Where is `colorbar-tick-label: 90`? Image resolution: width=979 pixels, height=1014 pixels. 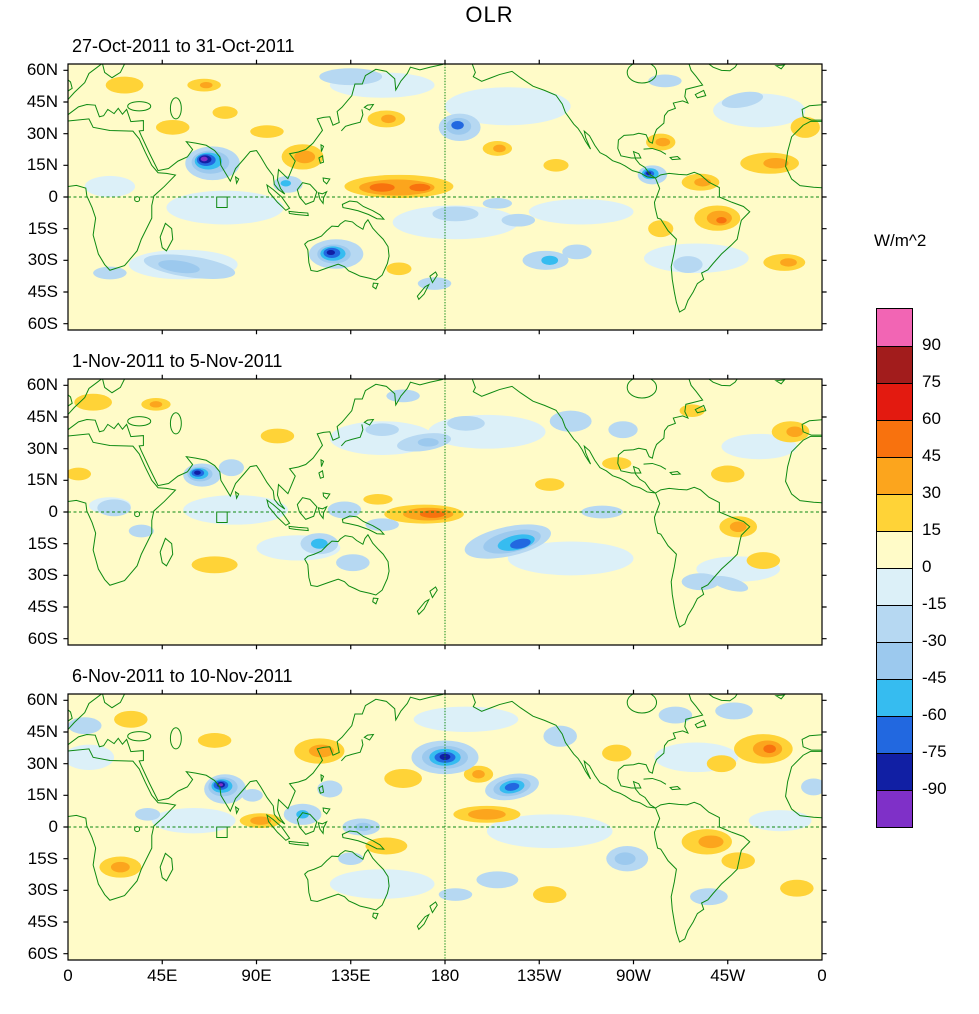 colorbar-tick-label: 90 is located at coordinates (931, 344).